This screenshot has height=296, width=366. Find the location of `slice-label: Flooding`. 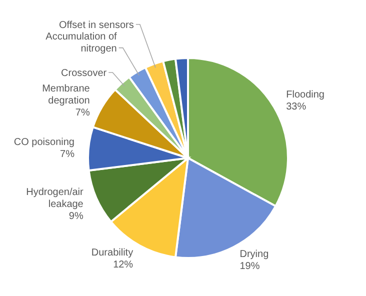

slice-label: Flooding is located at coordinates (305, 94).